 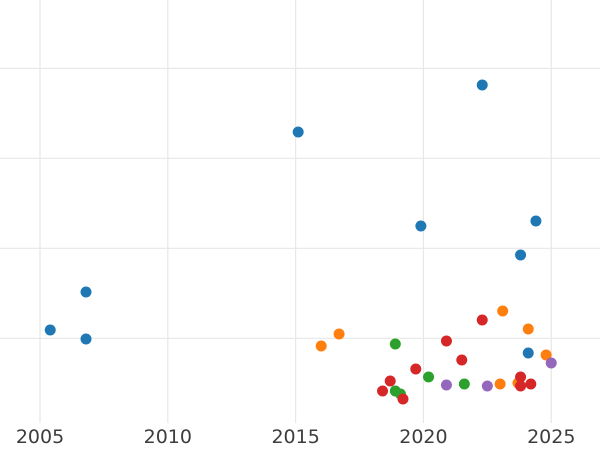 What do you see at coordinates (40, 437) in the screenshot?
I see `x-tick-label: 2005` at bounding box center [40, 437].